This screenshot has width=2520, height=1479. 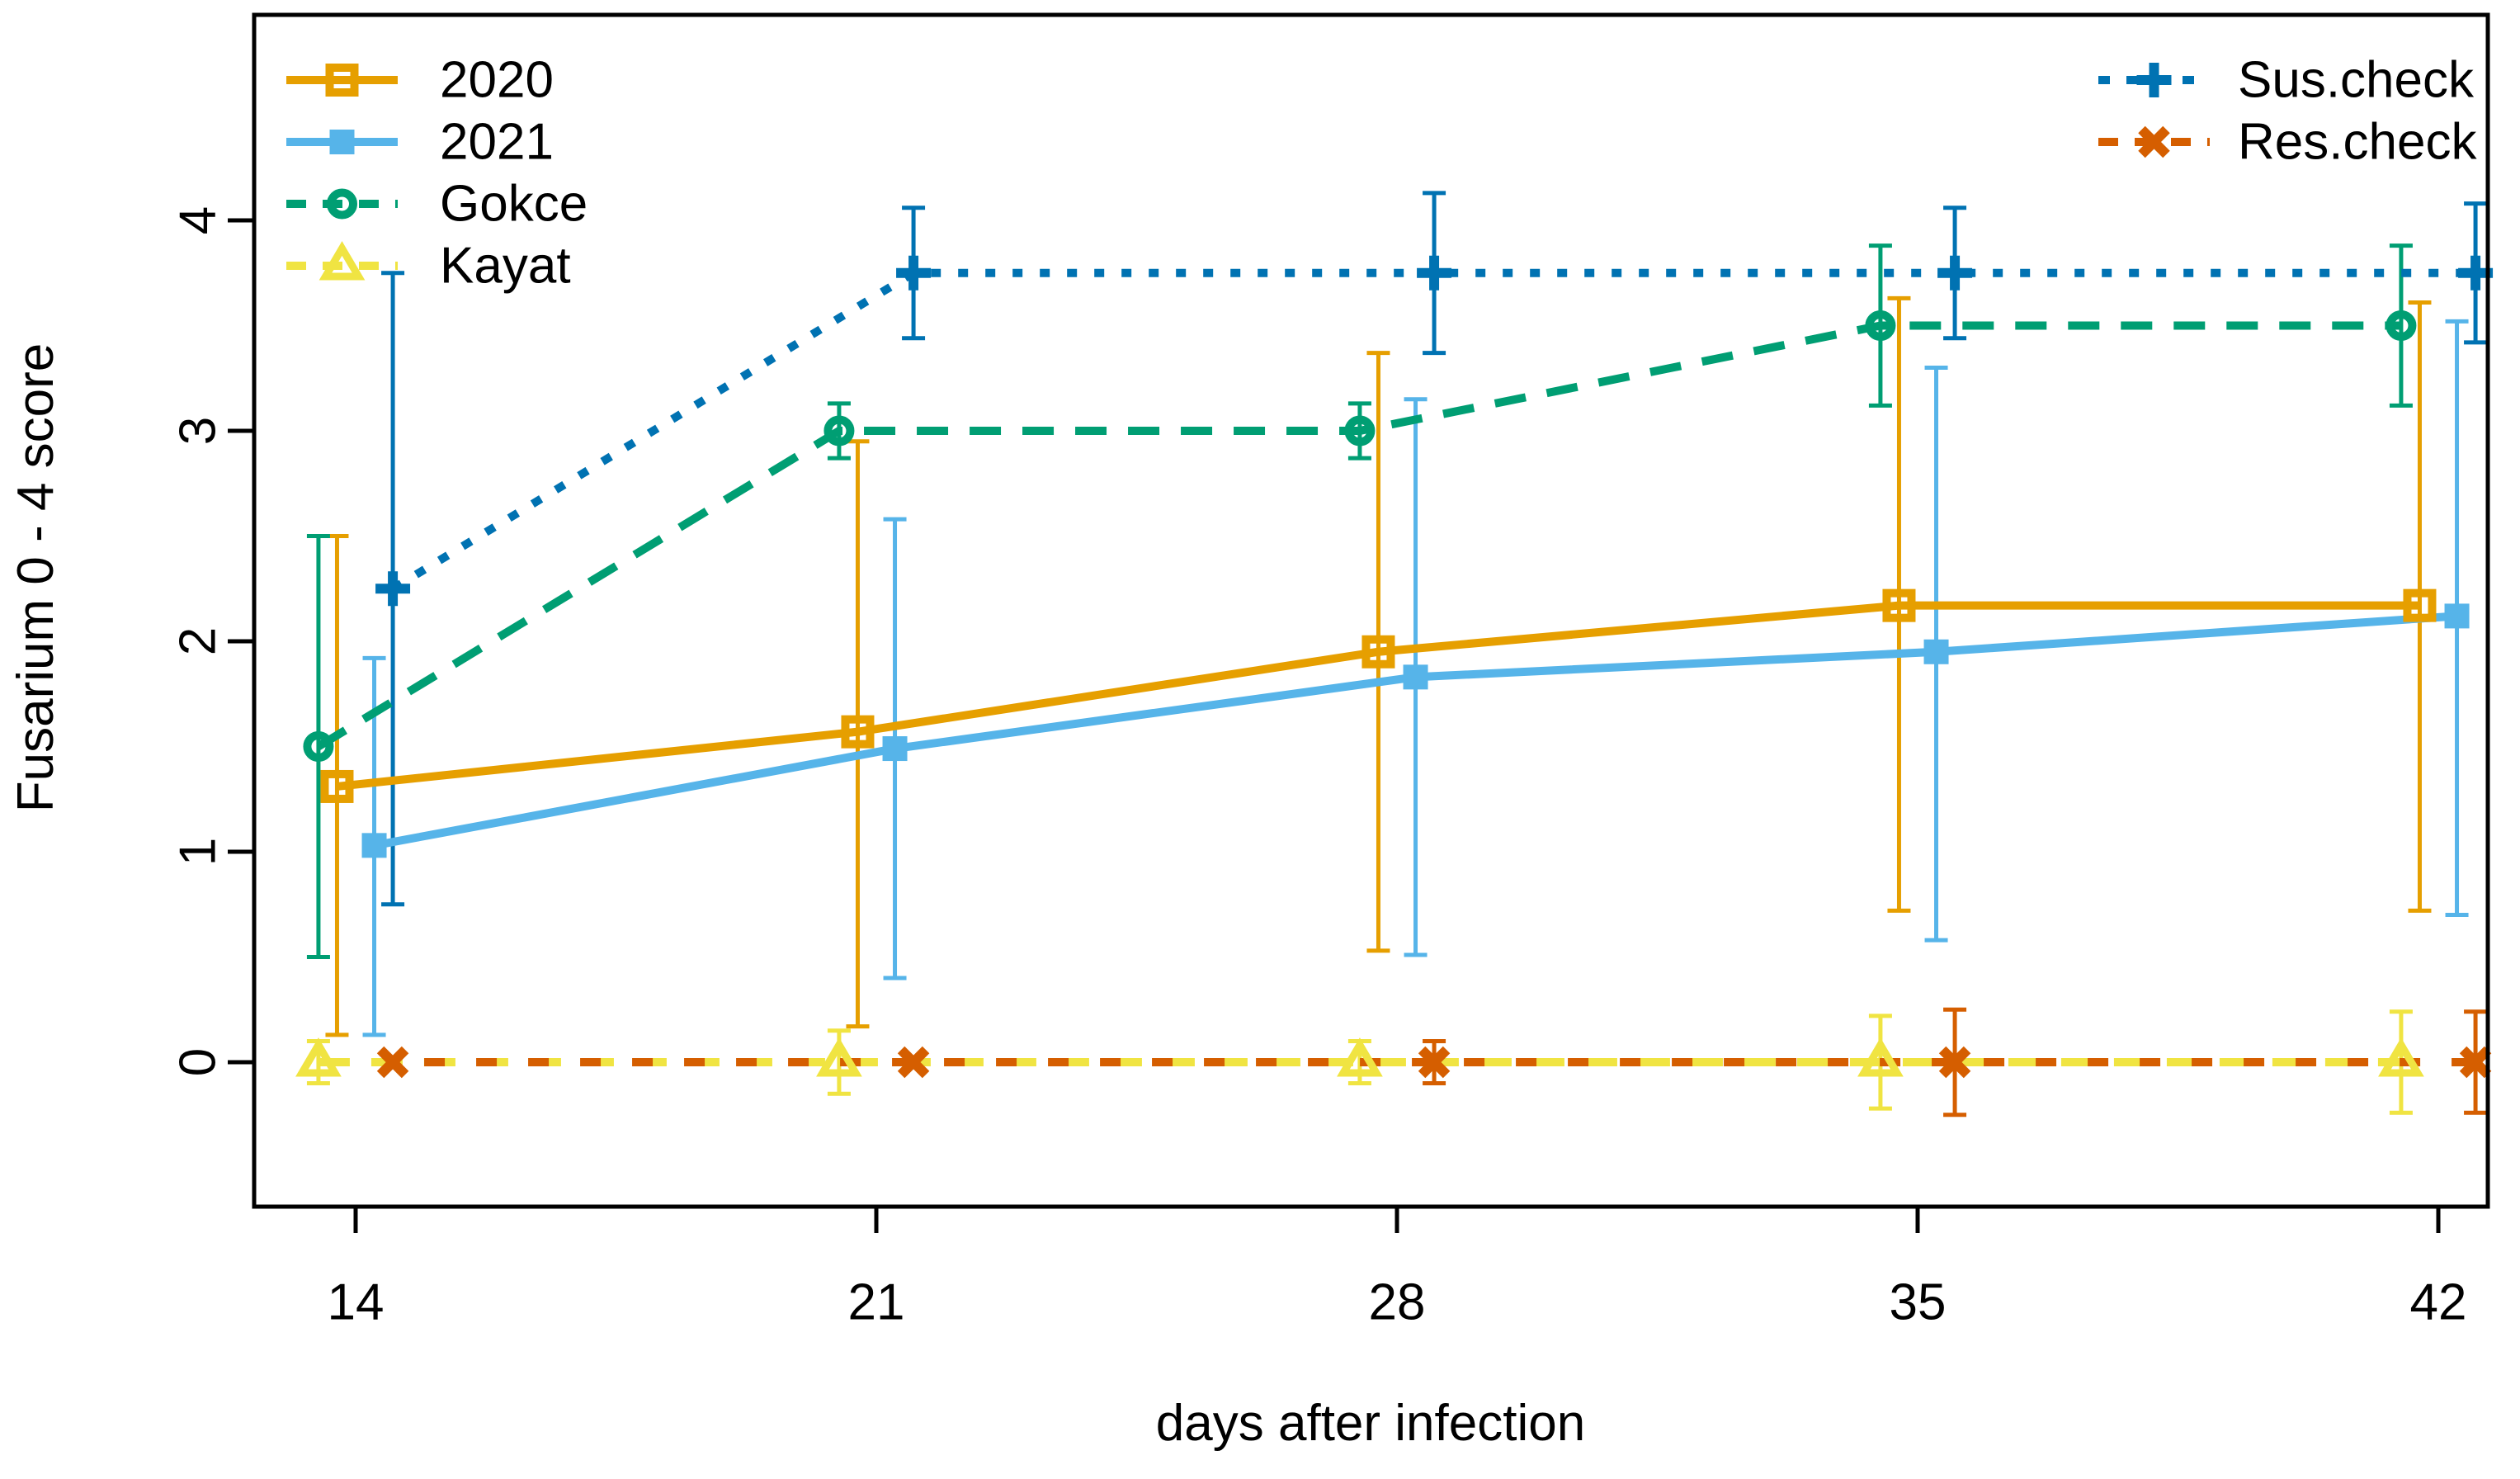 I want to click on legend-item-Kayat: Kayat, so click(x=428, y=266).